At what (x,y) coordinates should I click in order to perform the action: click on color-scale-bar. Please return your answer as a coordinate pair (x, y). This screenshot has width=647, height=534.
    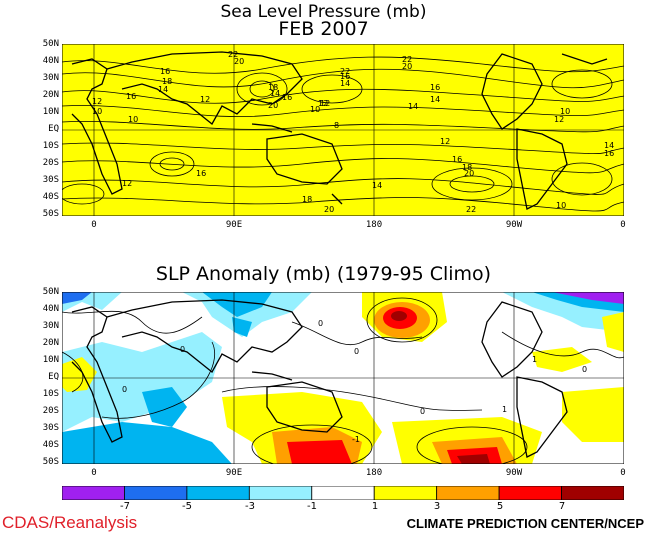
    Looking at the image, I should click on (343, 493).